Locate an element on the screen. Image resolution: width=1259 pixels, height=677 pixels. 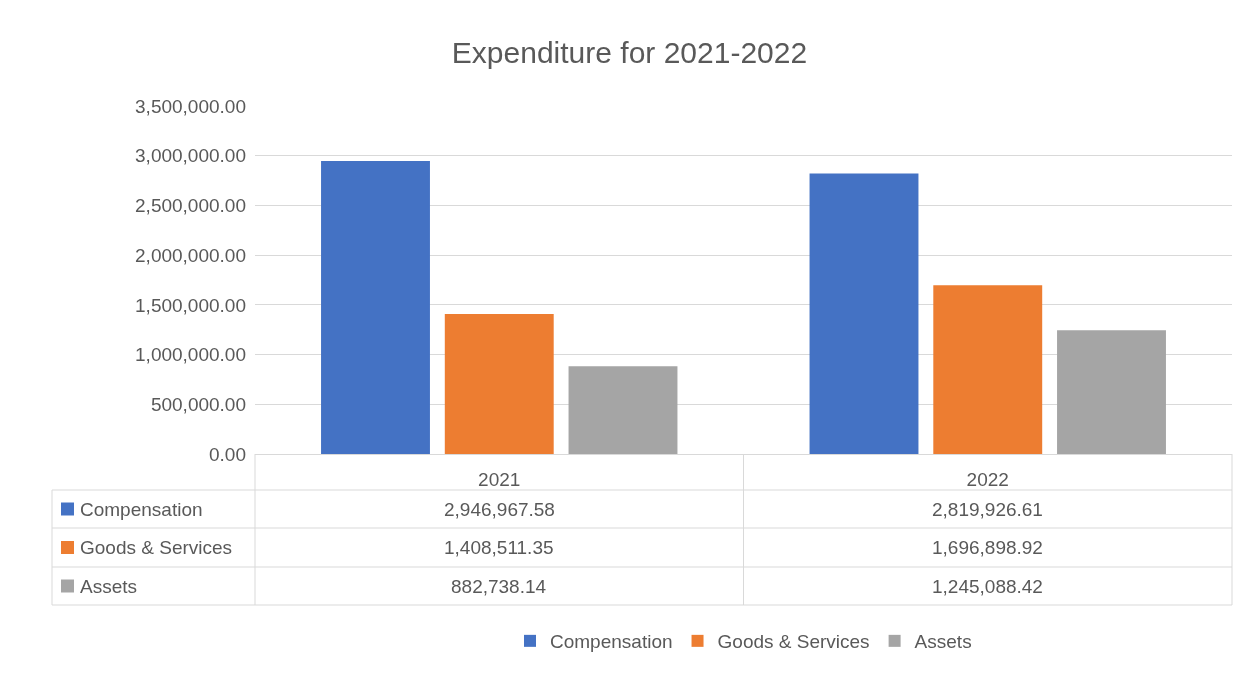
data-label: 2,819,926.61 is located at coordinates (987, 509).